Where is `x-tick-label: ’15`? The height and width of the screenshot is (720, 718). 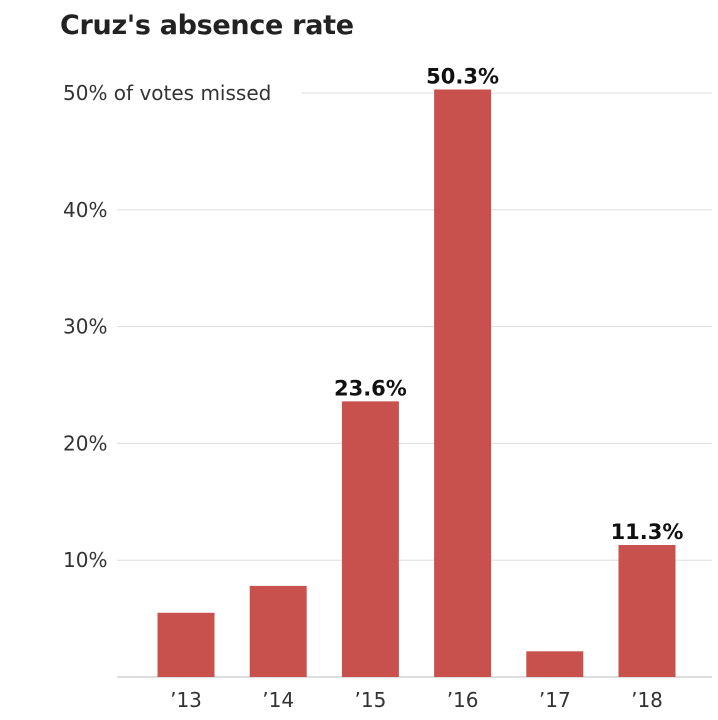 x-tick-label: ’15 is located at coordinates (370, 700).